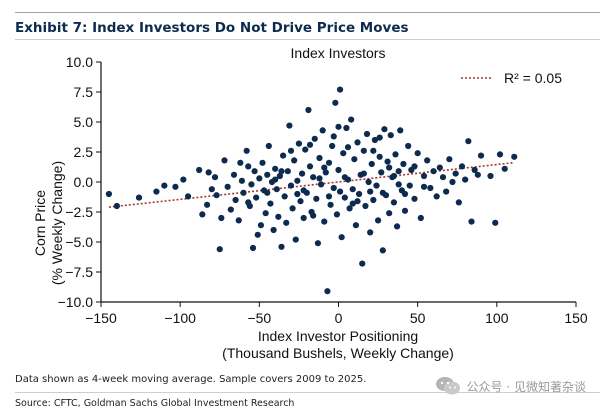 The width and height of the screenshot is (600, 413). Describe the element at coordinates (84, 92) in the screenshot. I see `y-tick-label: 7.5` at that location.